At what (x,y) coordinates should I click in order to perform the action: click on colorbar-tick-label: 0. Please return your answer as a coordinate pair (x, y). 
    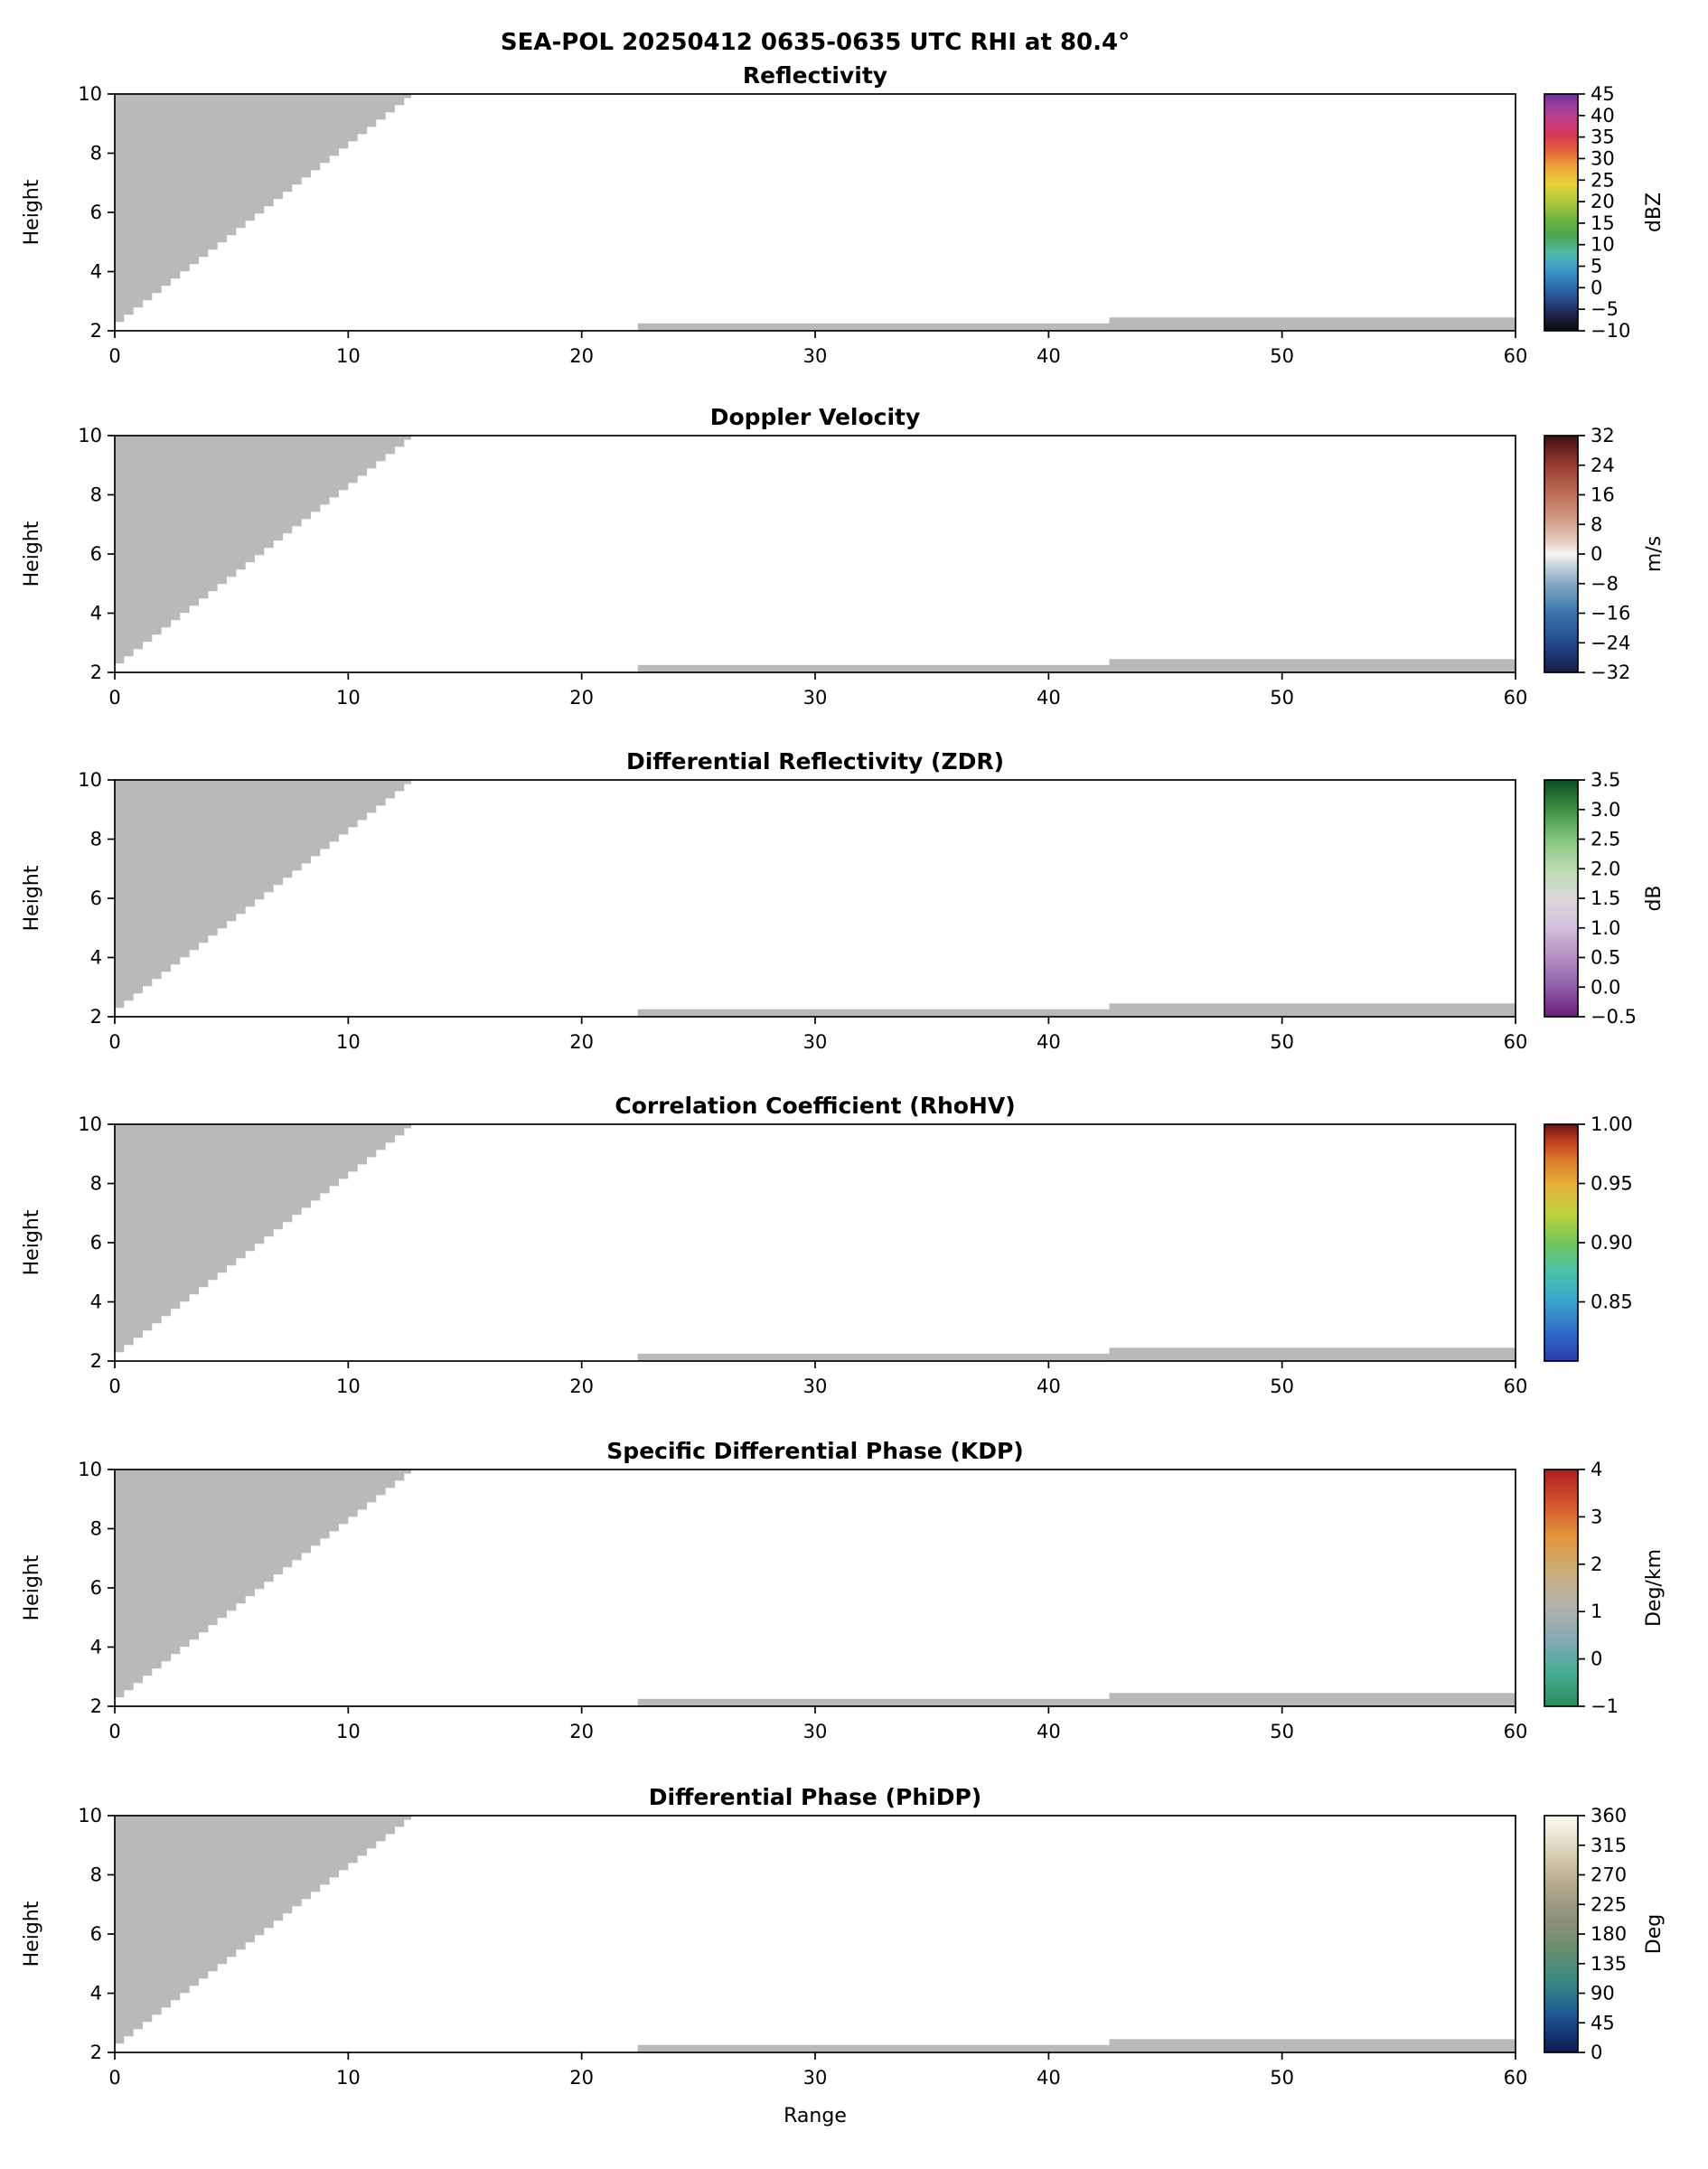
    Looking at the image, I should click on (1596, 287).